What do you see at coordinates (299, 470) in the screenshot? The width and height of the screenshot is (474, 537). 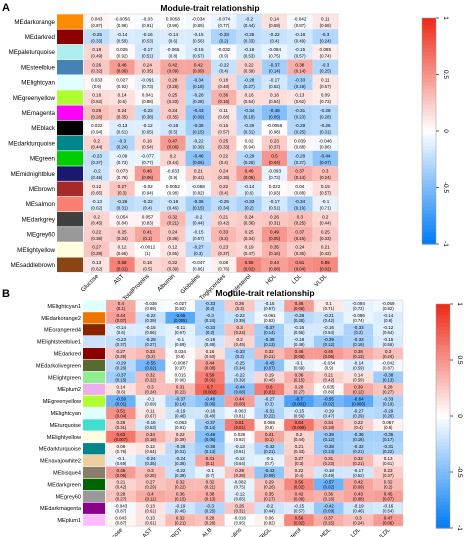 I see `cell-value-label: 0.22` at bounding box center [299, 470].